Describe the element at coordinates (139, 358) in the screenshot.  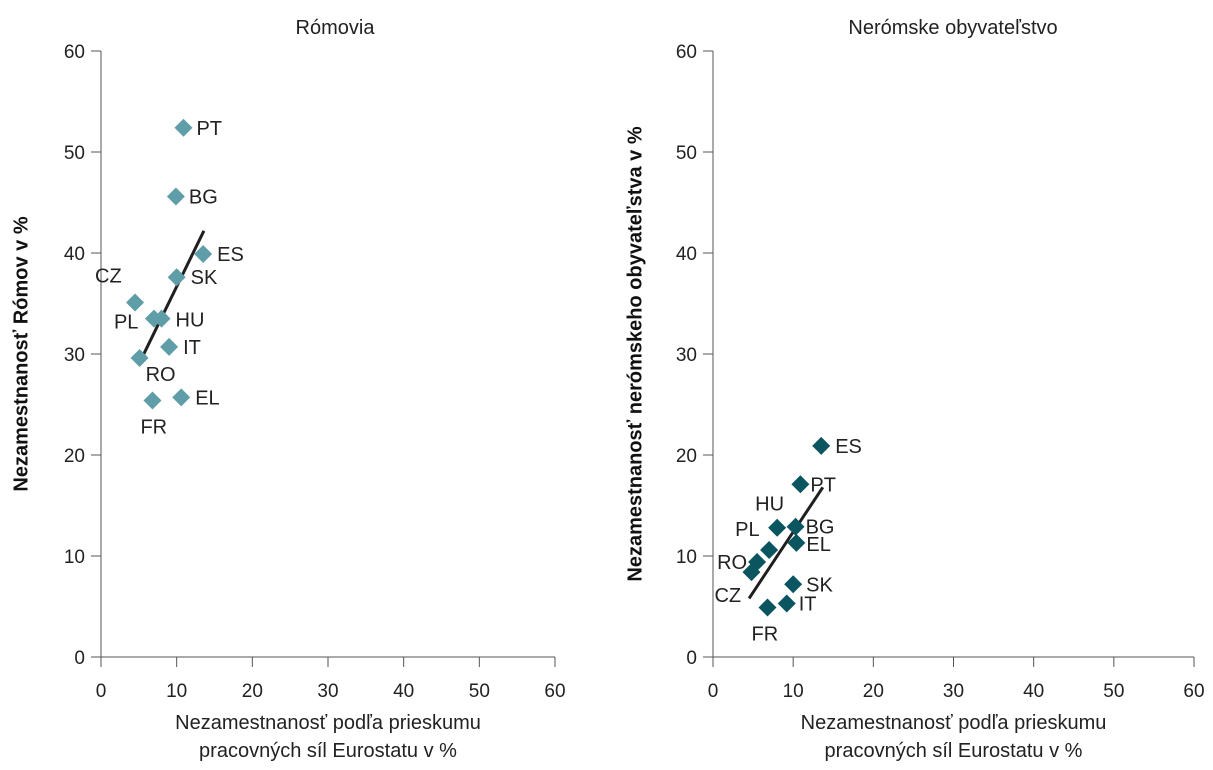
I see `data-point-ro` at that location.